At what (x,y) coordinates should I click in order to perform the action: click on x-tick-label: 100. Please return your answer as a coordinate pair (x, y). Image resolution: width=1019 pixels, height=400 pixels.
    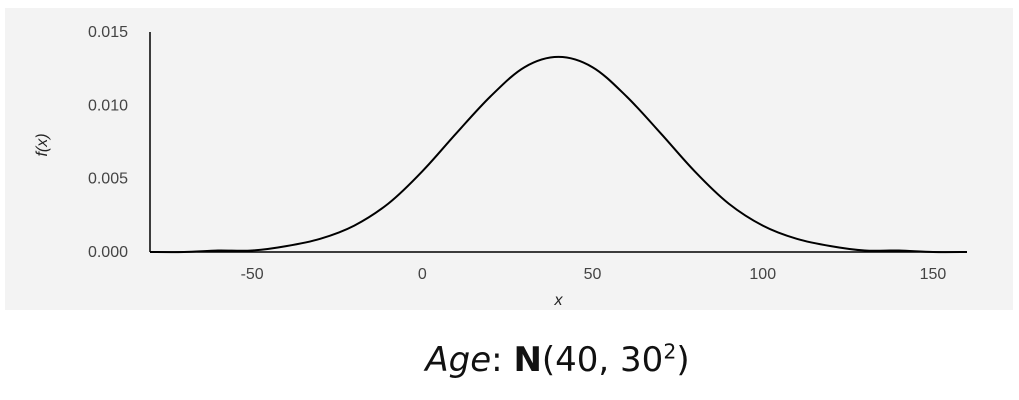
    Looking at the image, I should click on (762, 274).